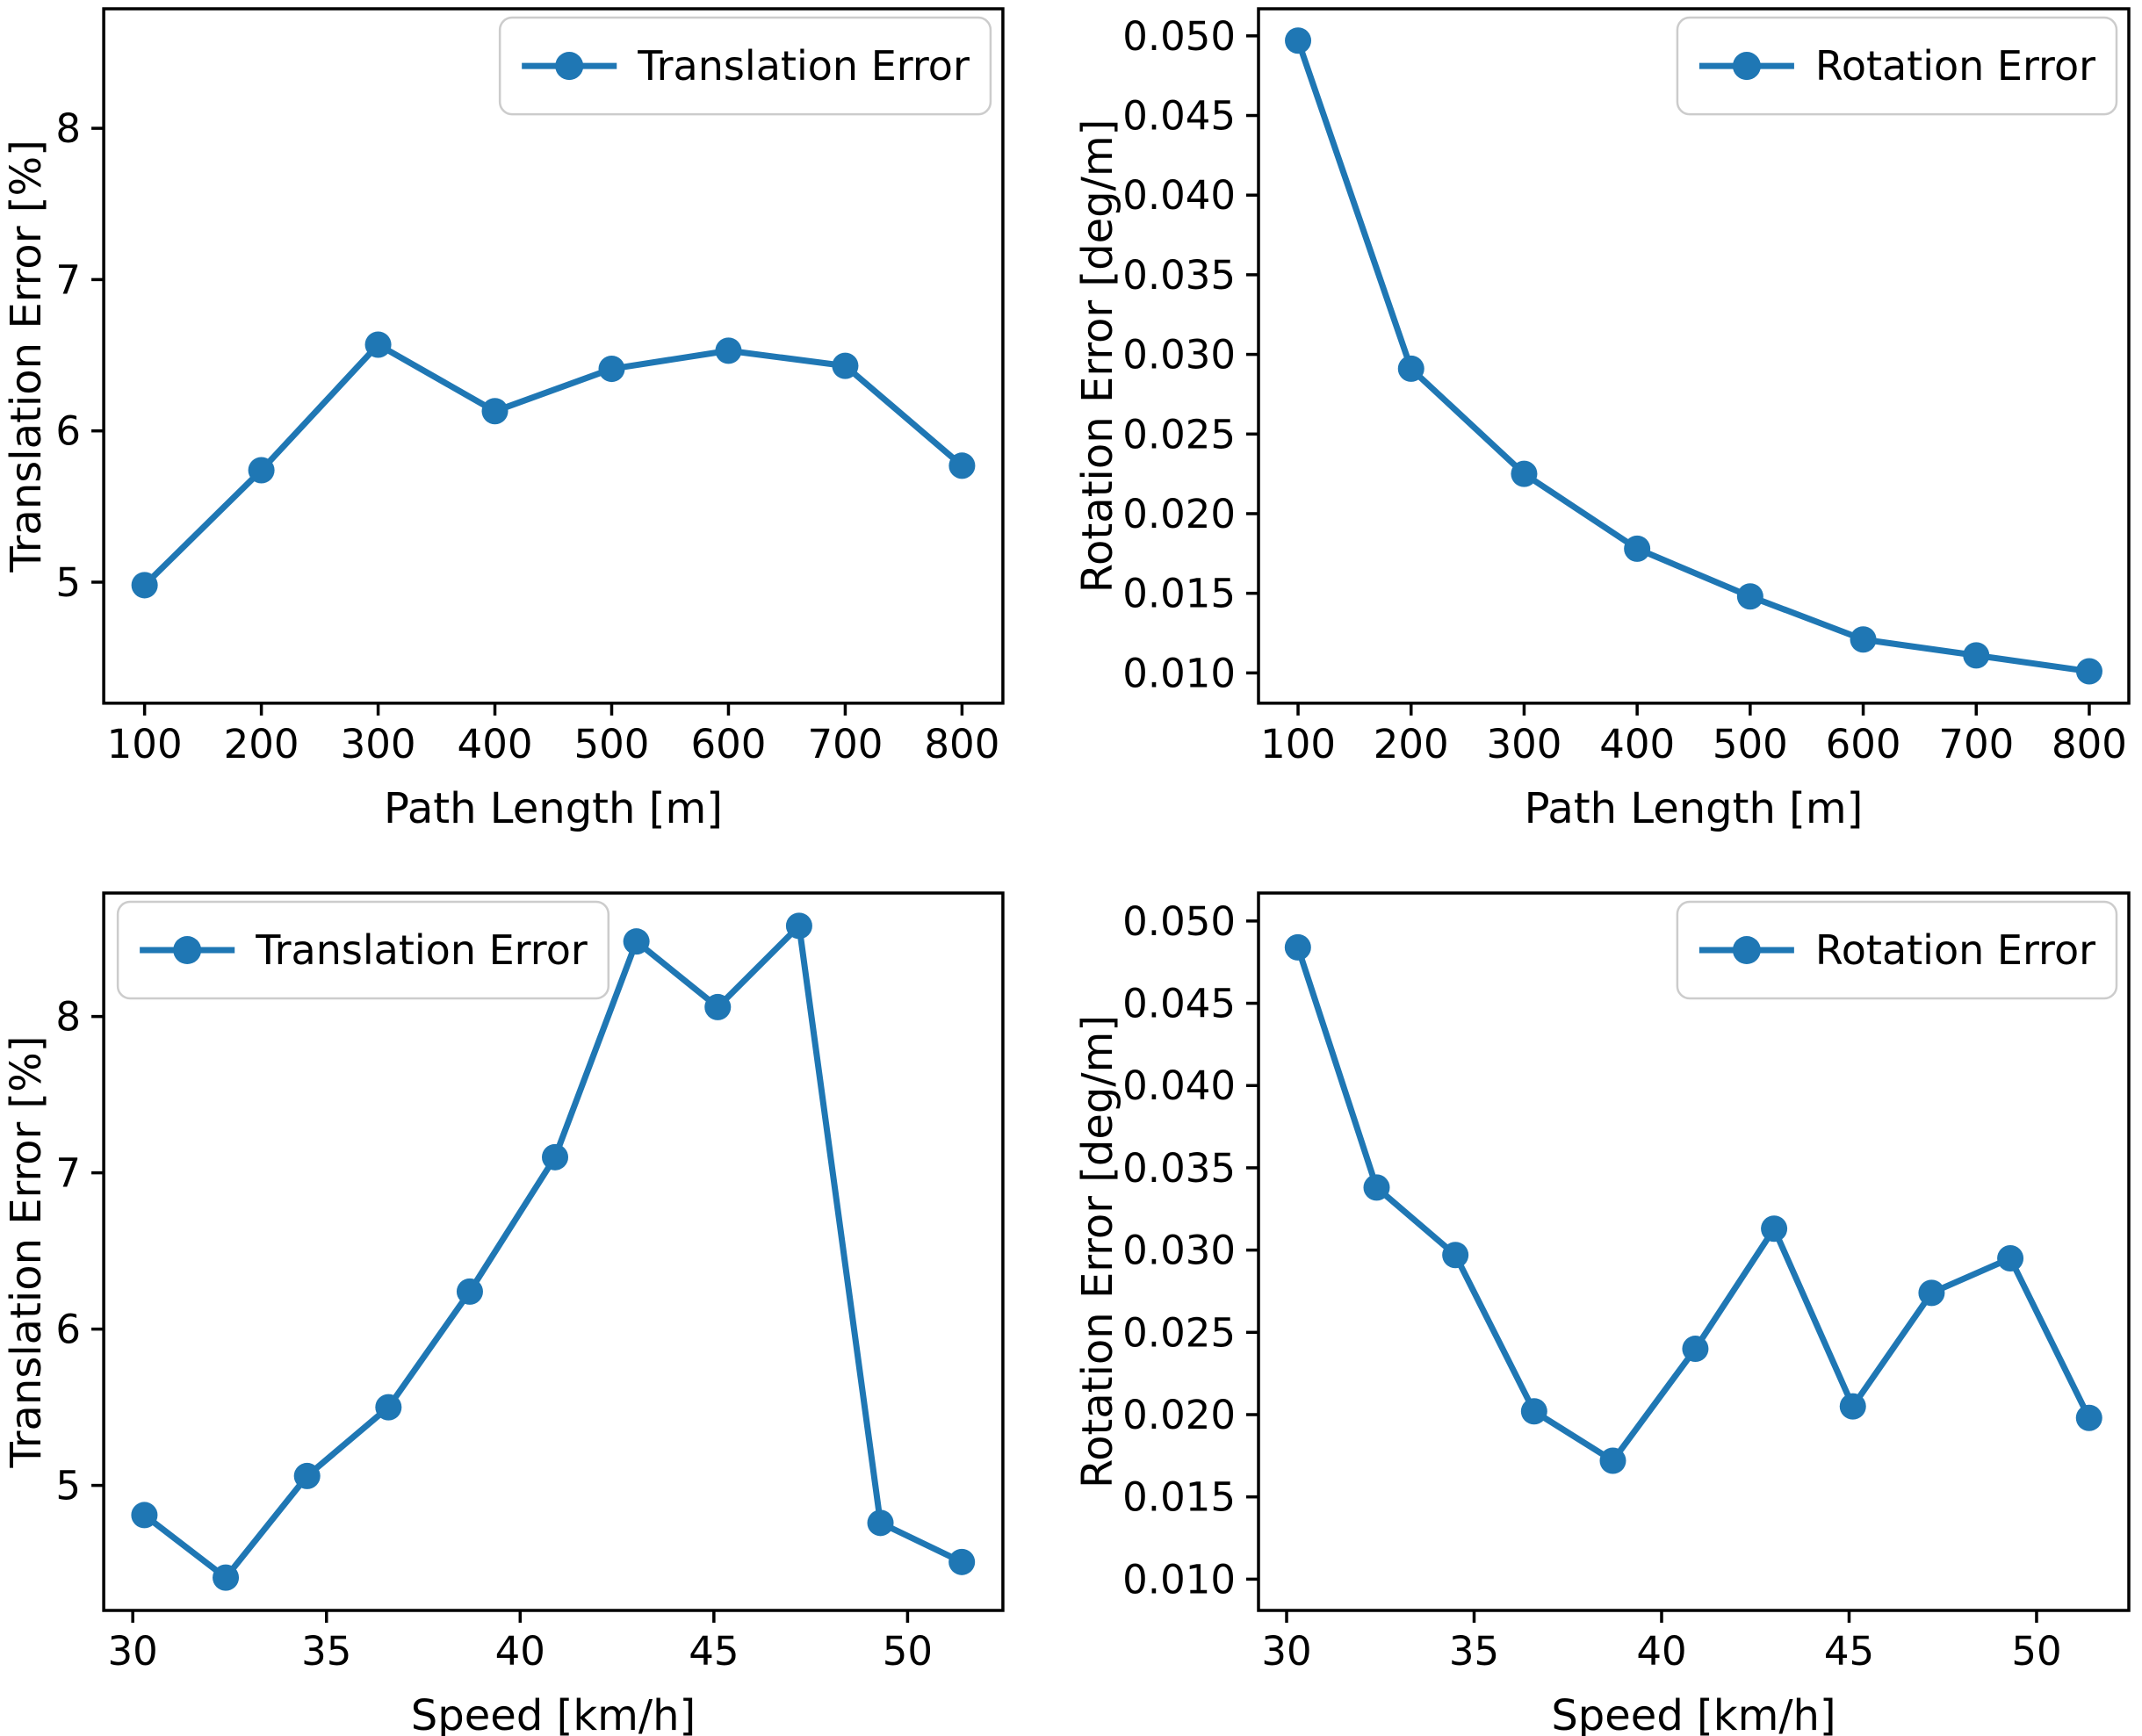  Describe the element at coordinates (1286, 1651) in the screenshot. I see `x-tick-label: 30` at that location.